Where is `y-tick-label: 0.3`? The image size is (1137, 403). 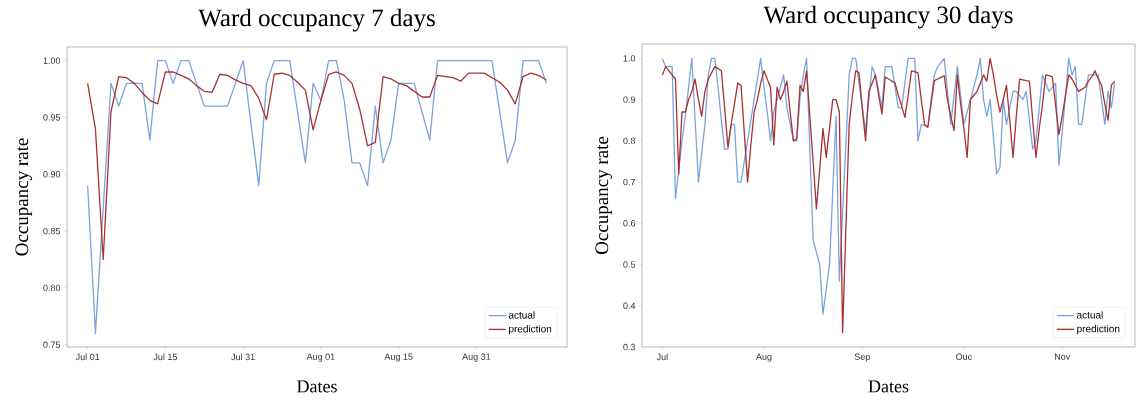
y-tick-label: 0.3 is located at coordinates (629, 347).